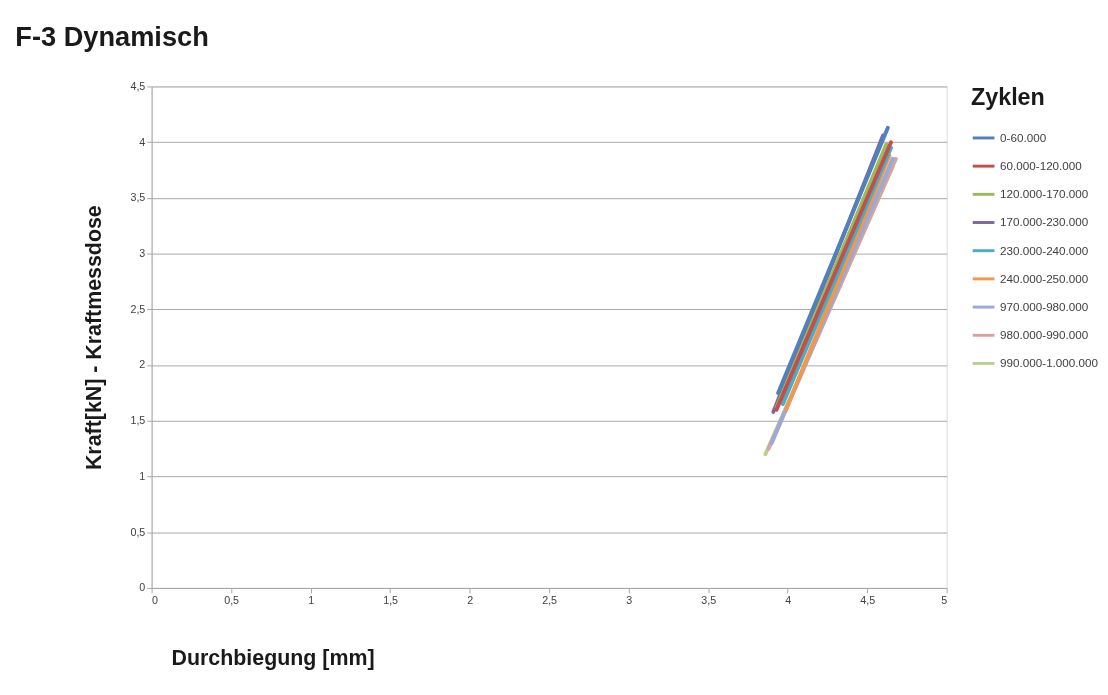 This screenshot has width=1108, height=695. What do you see at coordinates (138, 85) in the screenshot?
I see `y-tick-label: 4,5` at bounding box center [138, 85].